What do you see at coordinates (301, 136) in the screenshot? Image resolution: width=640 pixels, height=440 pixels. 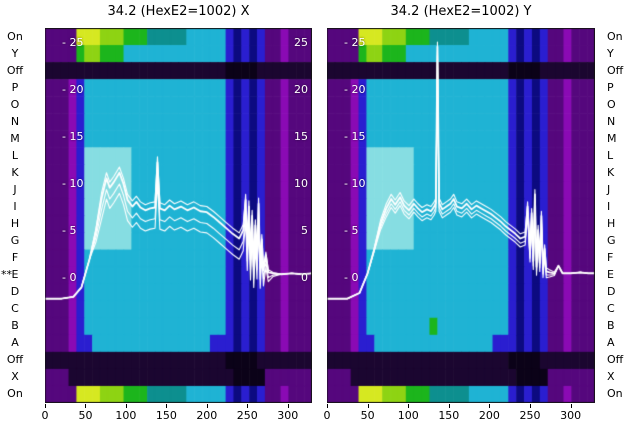 I see `value-tick-label: 15` at bounding box center [301, 136].